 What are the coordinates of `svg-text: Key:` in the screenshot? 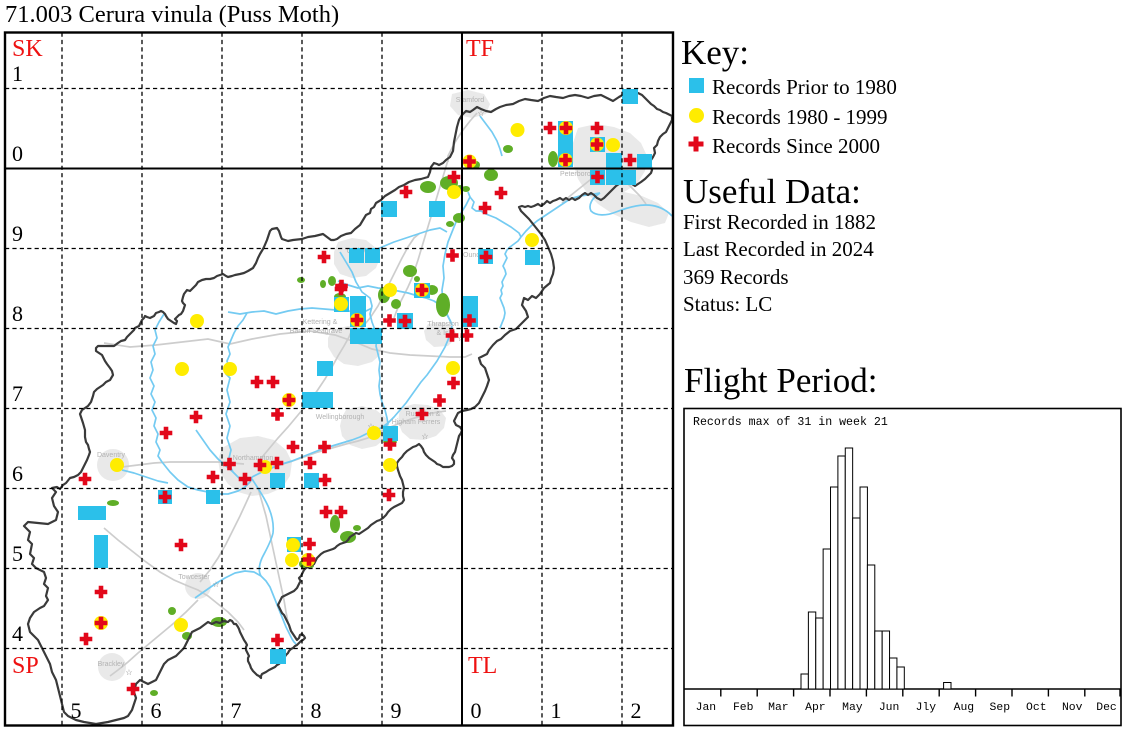 It's located at (715, 52).